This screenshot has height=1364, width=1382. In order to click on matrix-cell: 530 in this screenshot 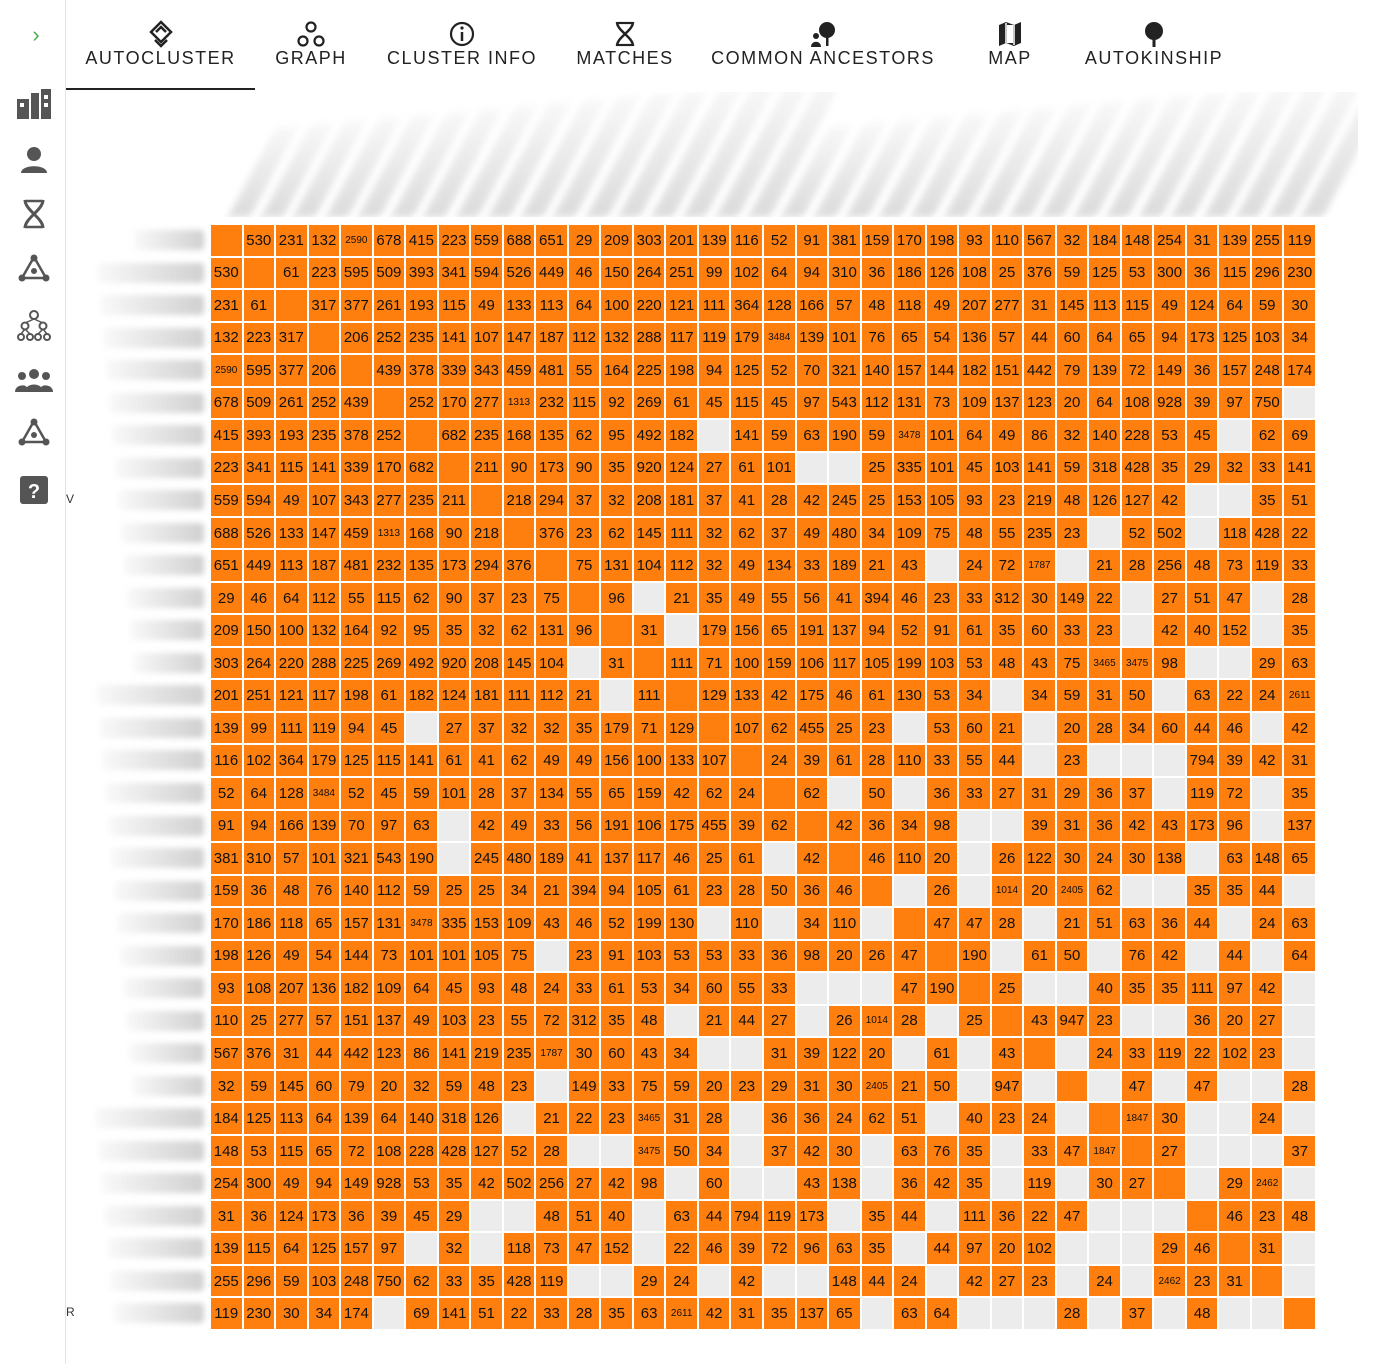, I will do `click(226, 273)`.